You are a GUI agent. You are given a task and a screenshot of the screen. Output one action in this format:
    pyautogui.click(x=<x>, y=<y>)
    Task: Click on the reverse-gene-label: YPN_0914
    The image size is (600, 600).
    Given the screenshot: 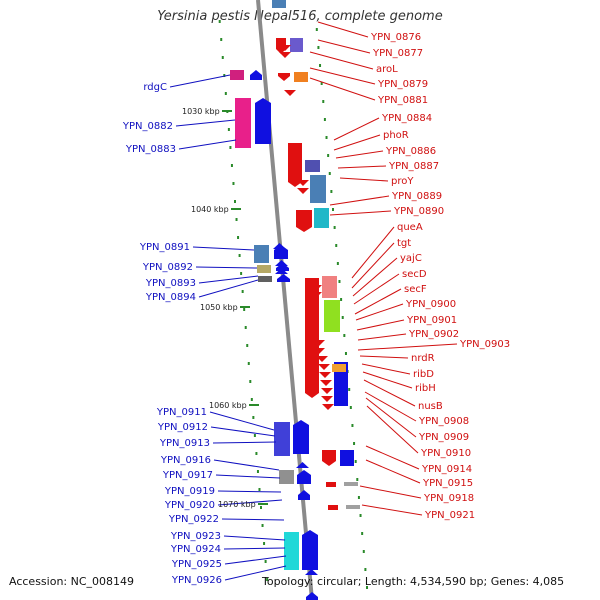 What is the action you would take?
    pyautogui.click(x=446, y=469)
    